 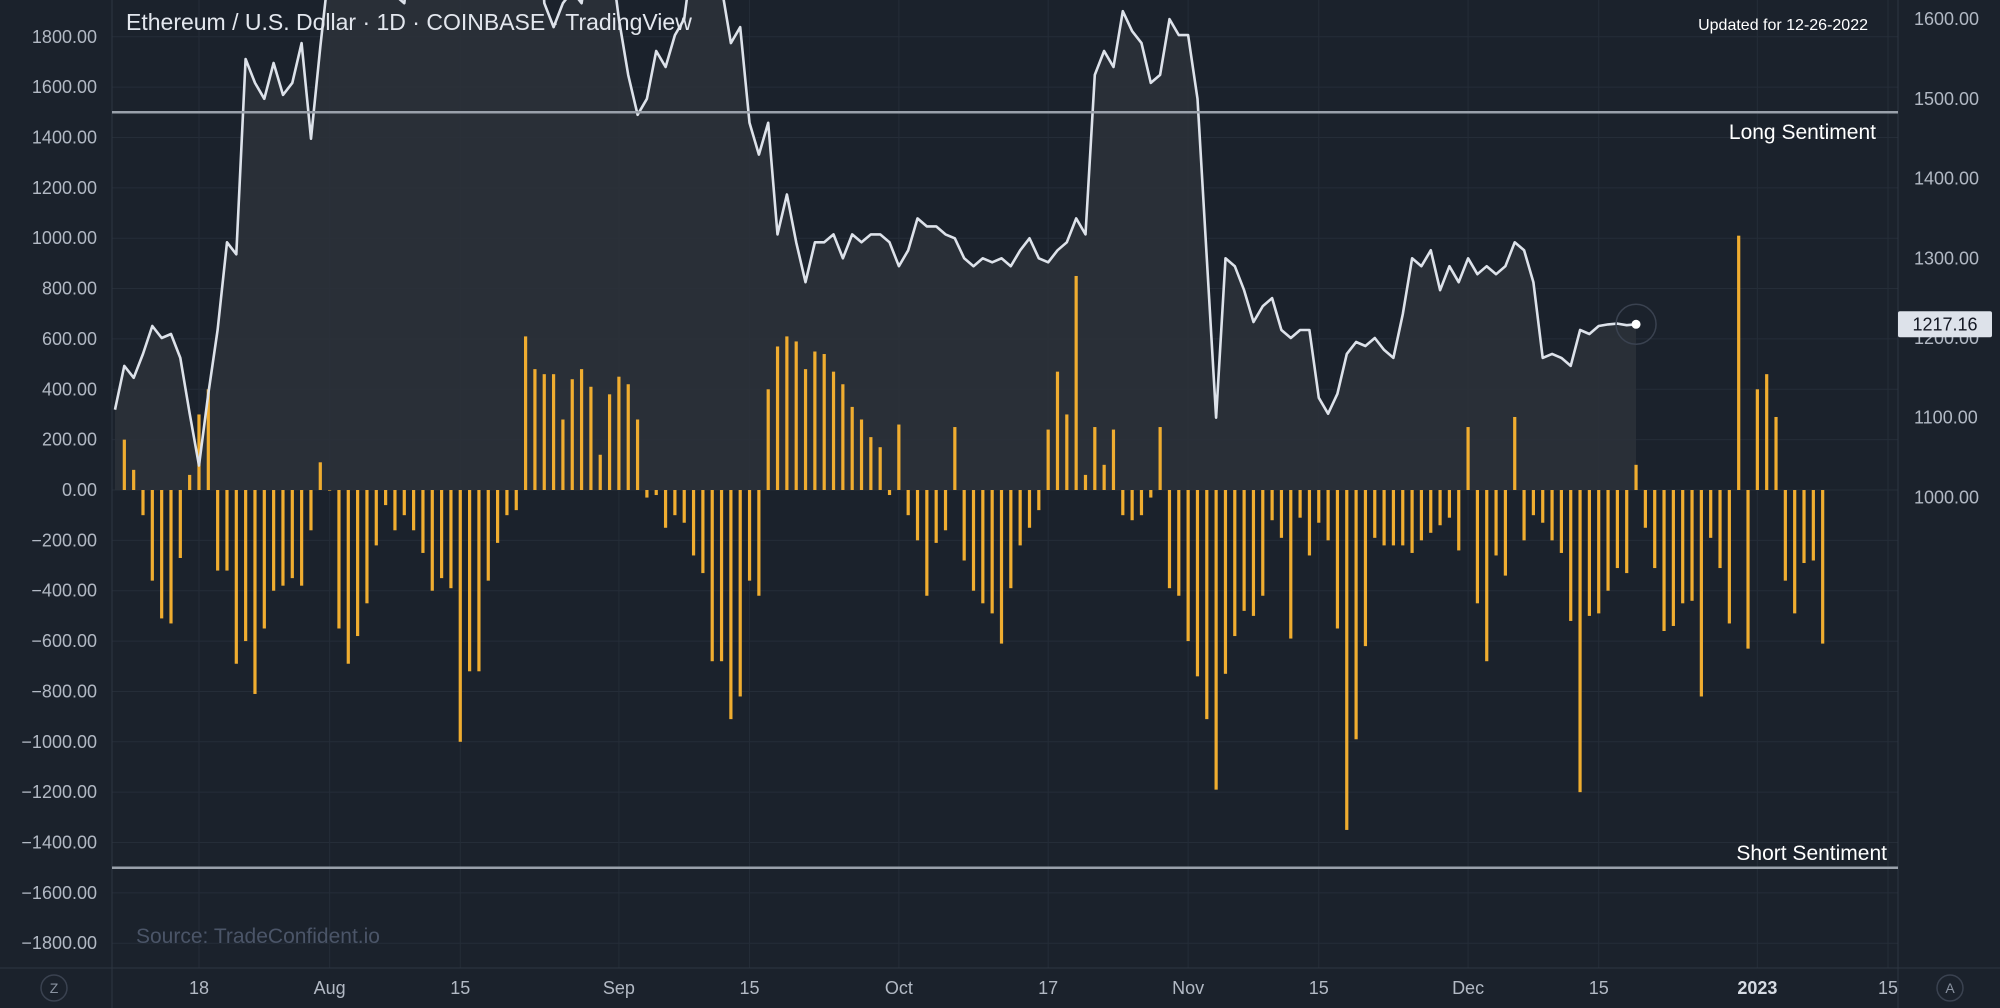 I want to click on right-axis-tick-label: 1400.00, so click(x=1946, y=179).